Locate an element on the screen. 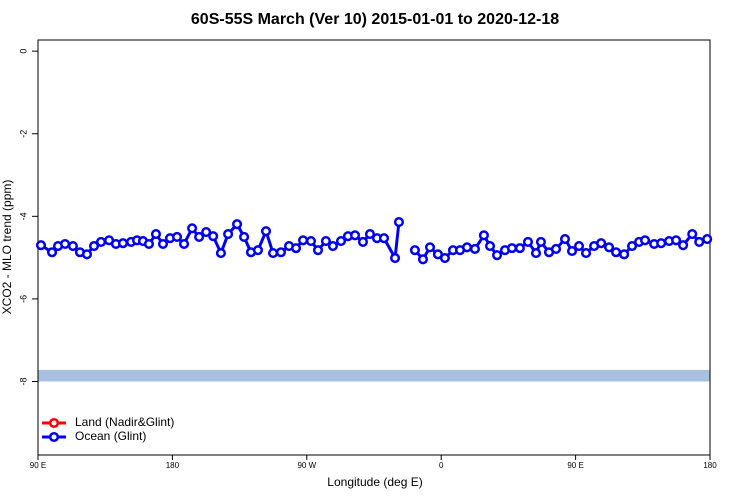 The width and height of the screenshot is (750, 500). y-axis-label: XCO2 - MLO trend (ppm) is located at coordinates (7, 247).